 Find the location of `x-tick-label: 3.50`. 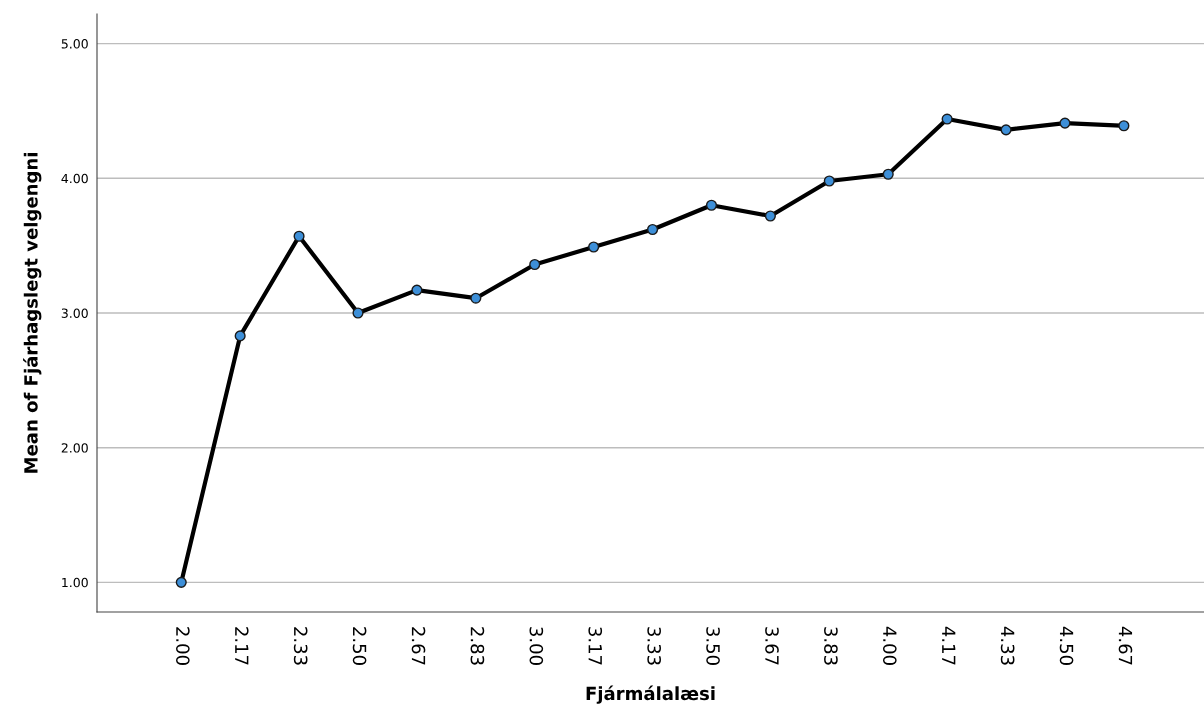

x-tick-label: 3.50 is located at coordinates (713, 646).